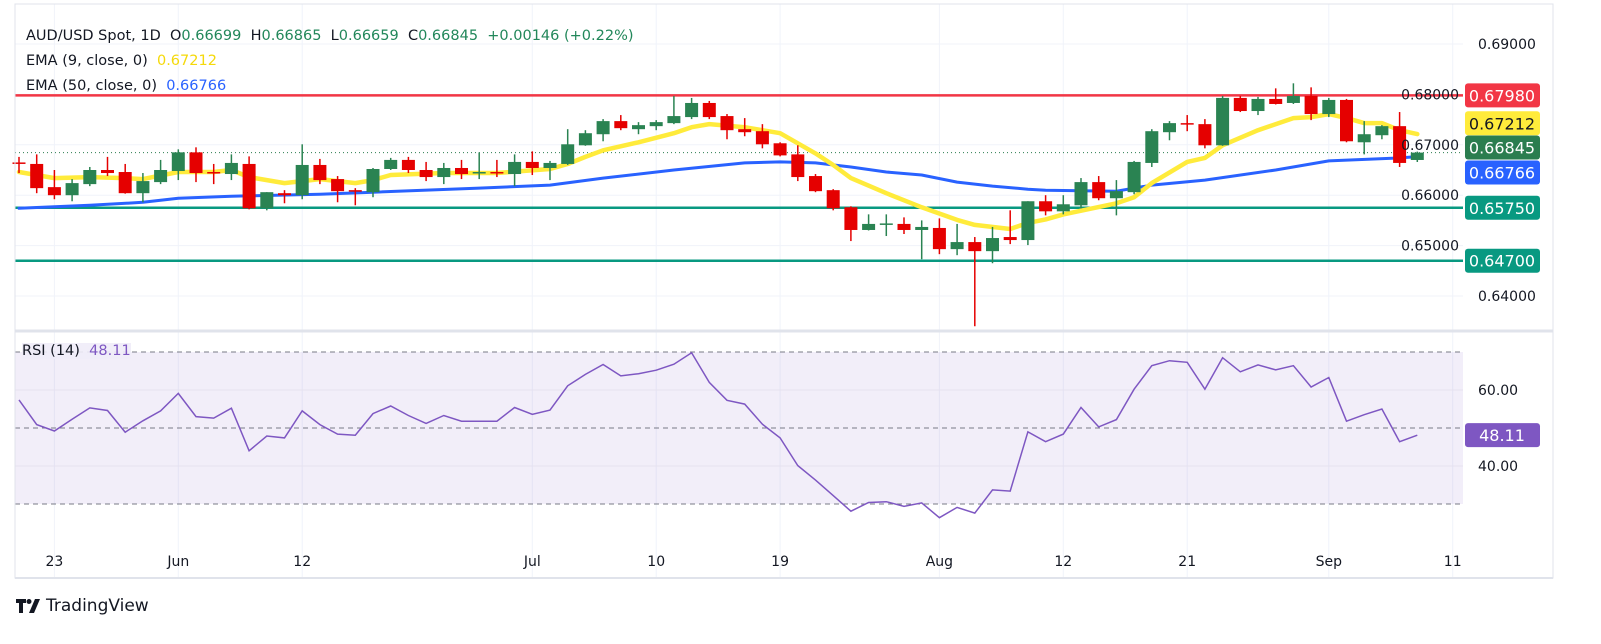 This screenshot has height=644, width=1601. What do you see at coordinates (121, 61) in the screenshot?
I see `ema9-legend: EMA (9, close, 0) 0.67212` at bounding box center [121, 61].